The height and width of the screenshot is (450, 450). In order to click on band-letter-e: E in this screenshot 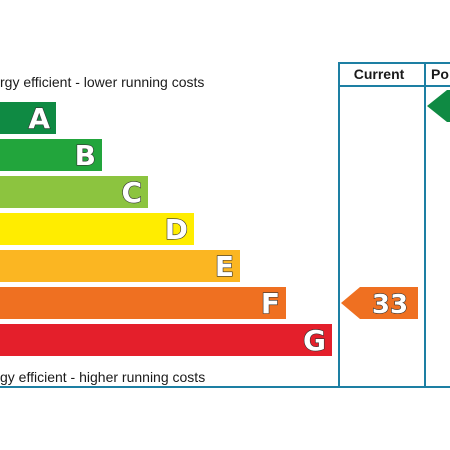, I will do `click(224, 266)`.